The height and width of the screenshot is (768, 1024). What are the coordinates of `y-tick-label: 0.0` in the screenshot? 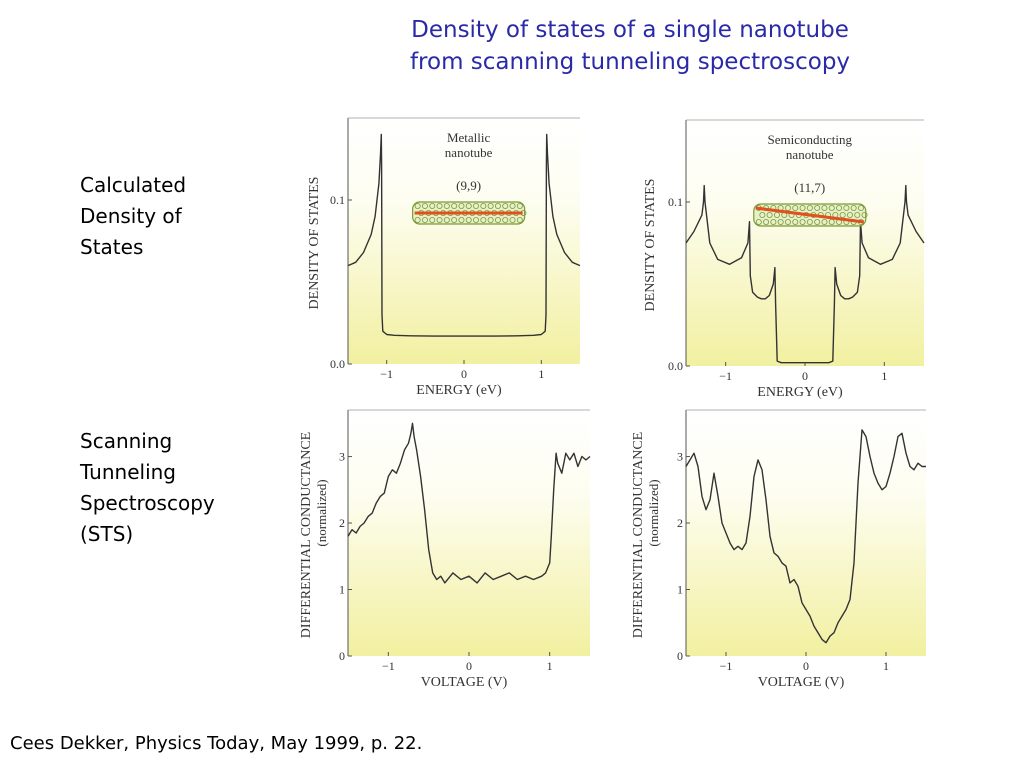 It's located at (675, 366).